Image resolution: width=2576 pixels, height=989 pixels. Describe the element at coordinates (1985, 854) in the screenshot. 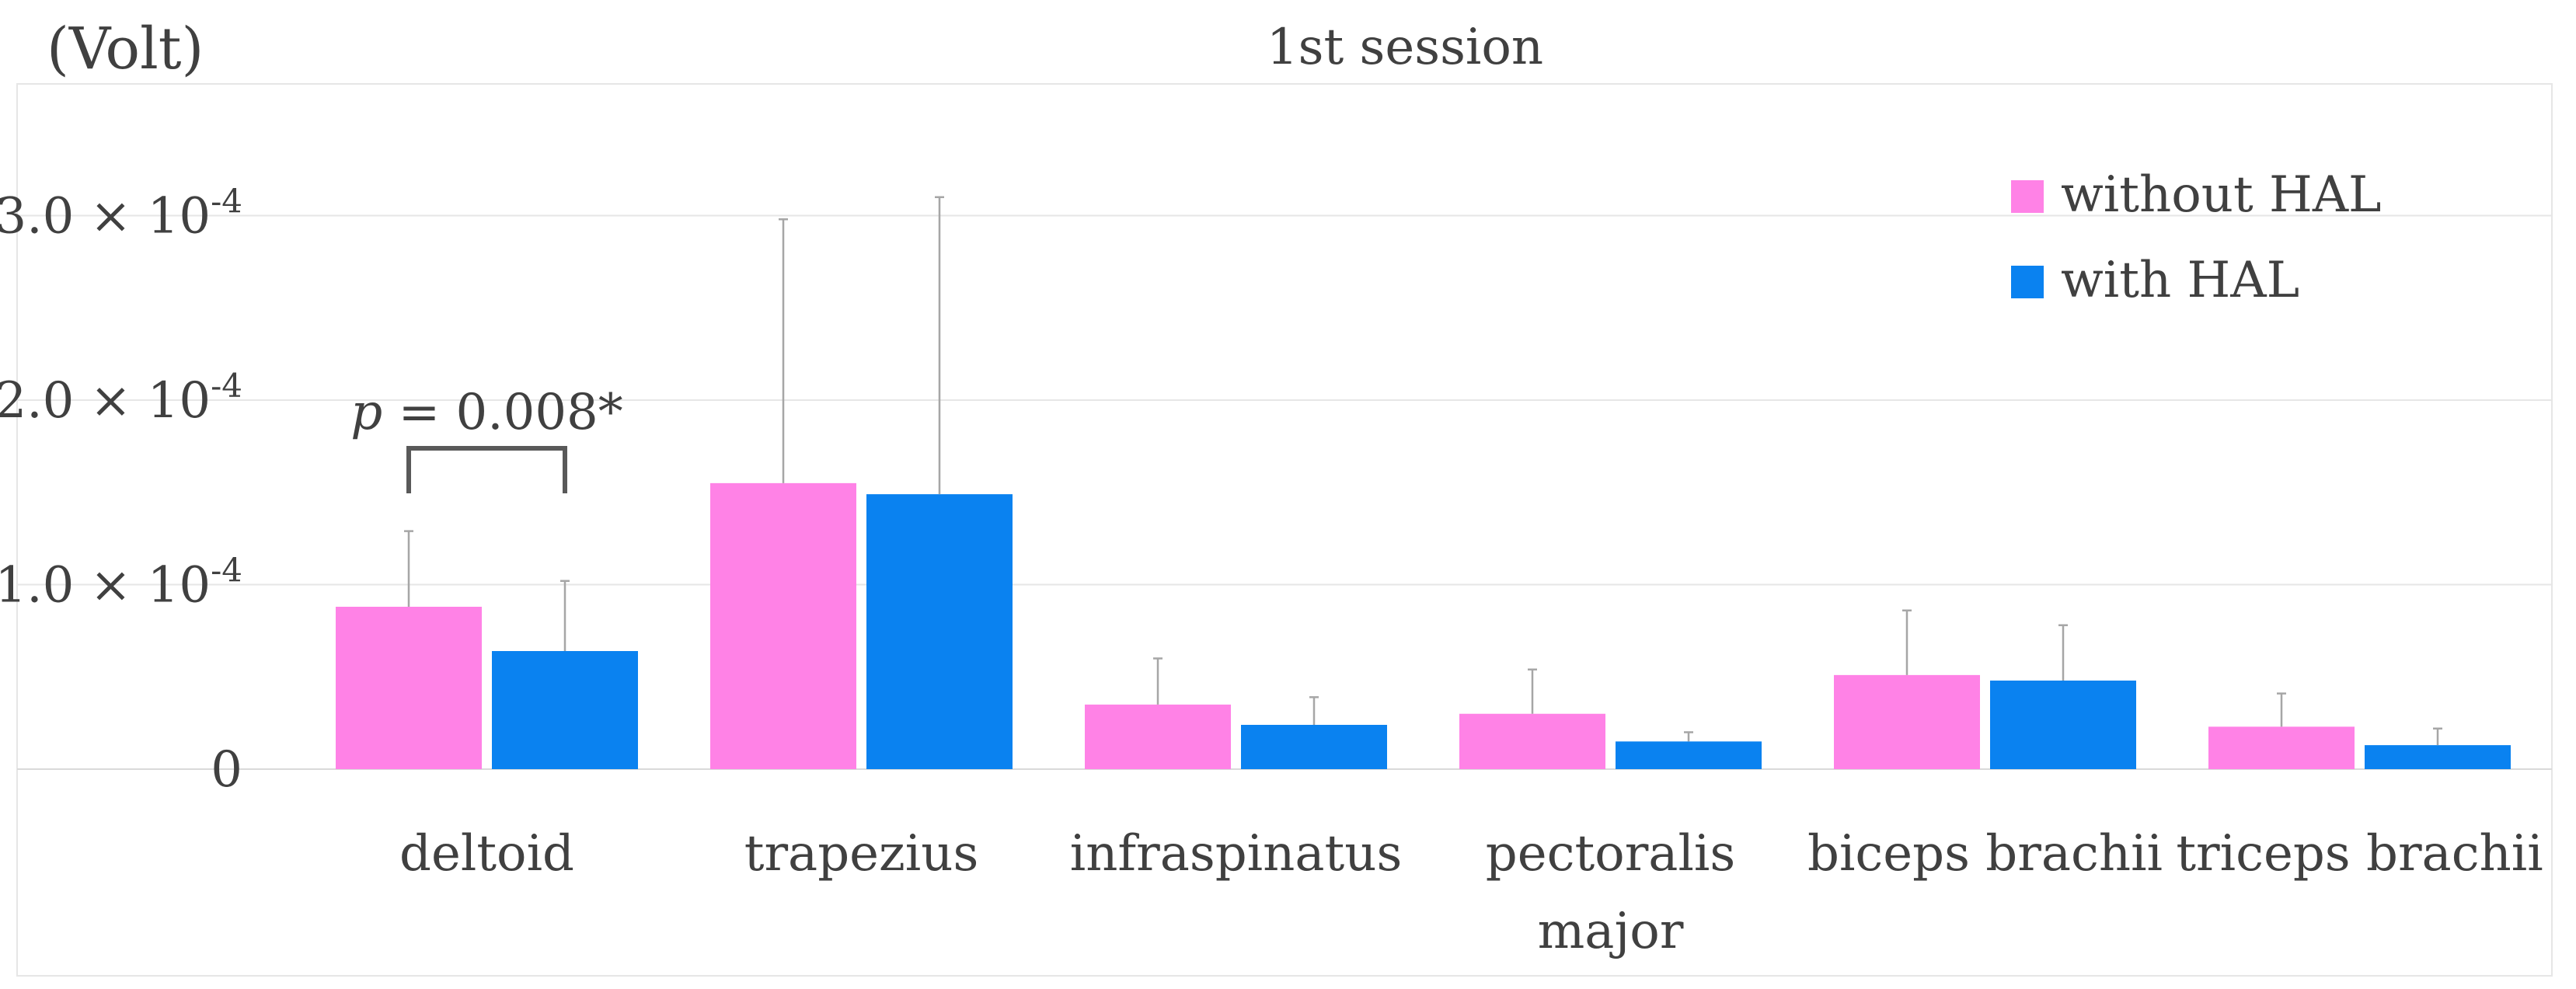

I see `x-tick-label: biceps brachii` at that location.